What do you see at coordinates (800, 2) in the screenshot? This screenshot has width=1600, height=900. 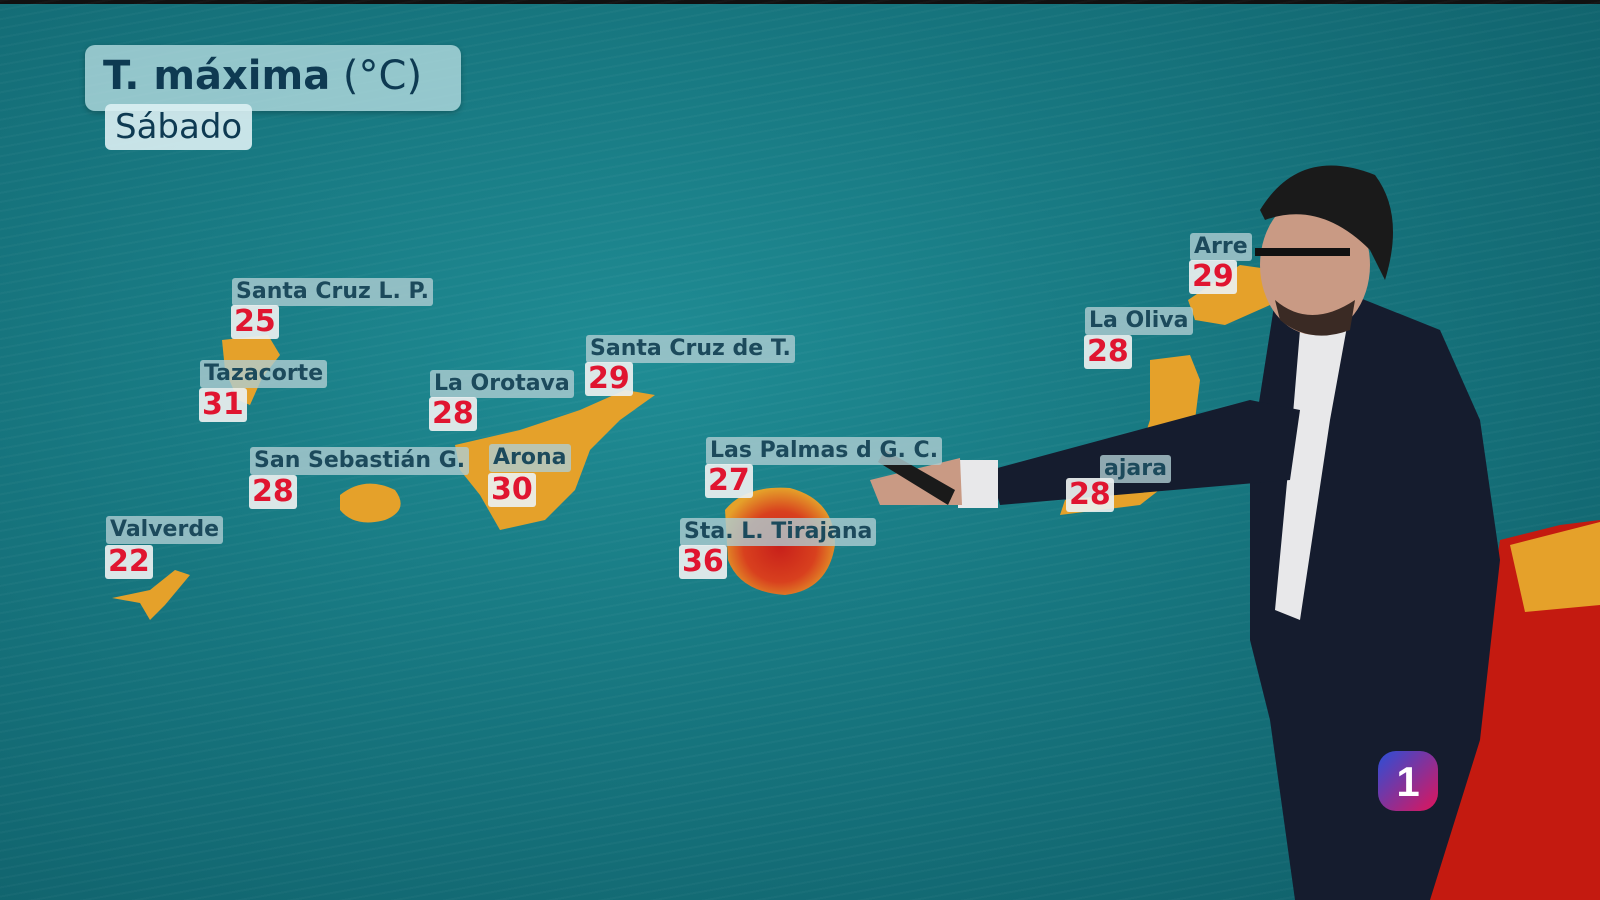 I see `top-bar` at bounding box center [800, 2].